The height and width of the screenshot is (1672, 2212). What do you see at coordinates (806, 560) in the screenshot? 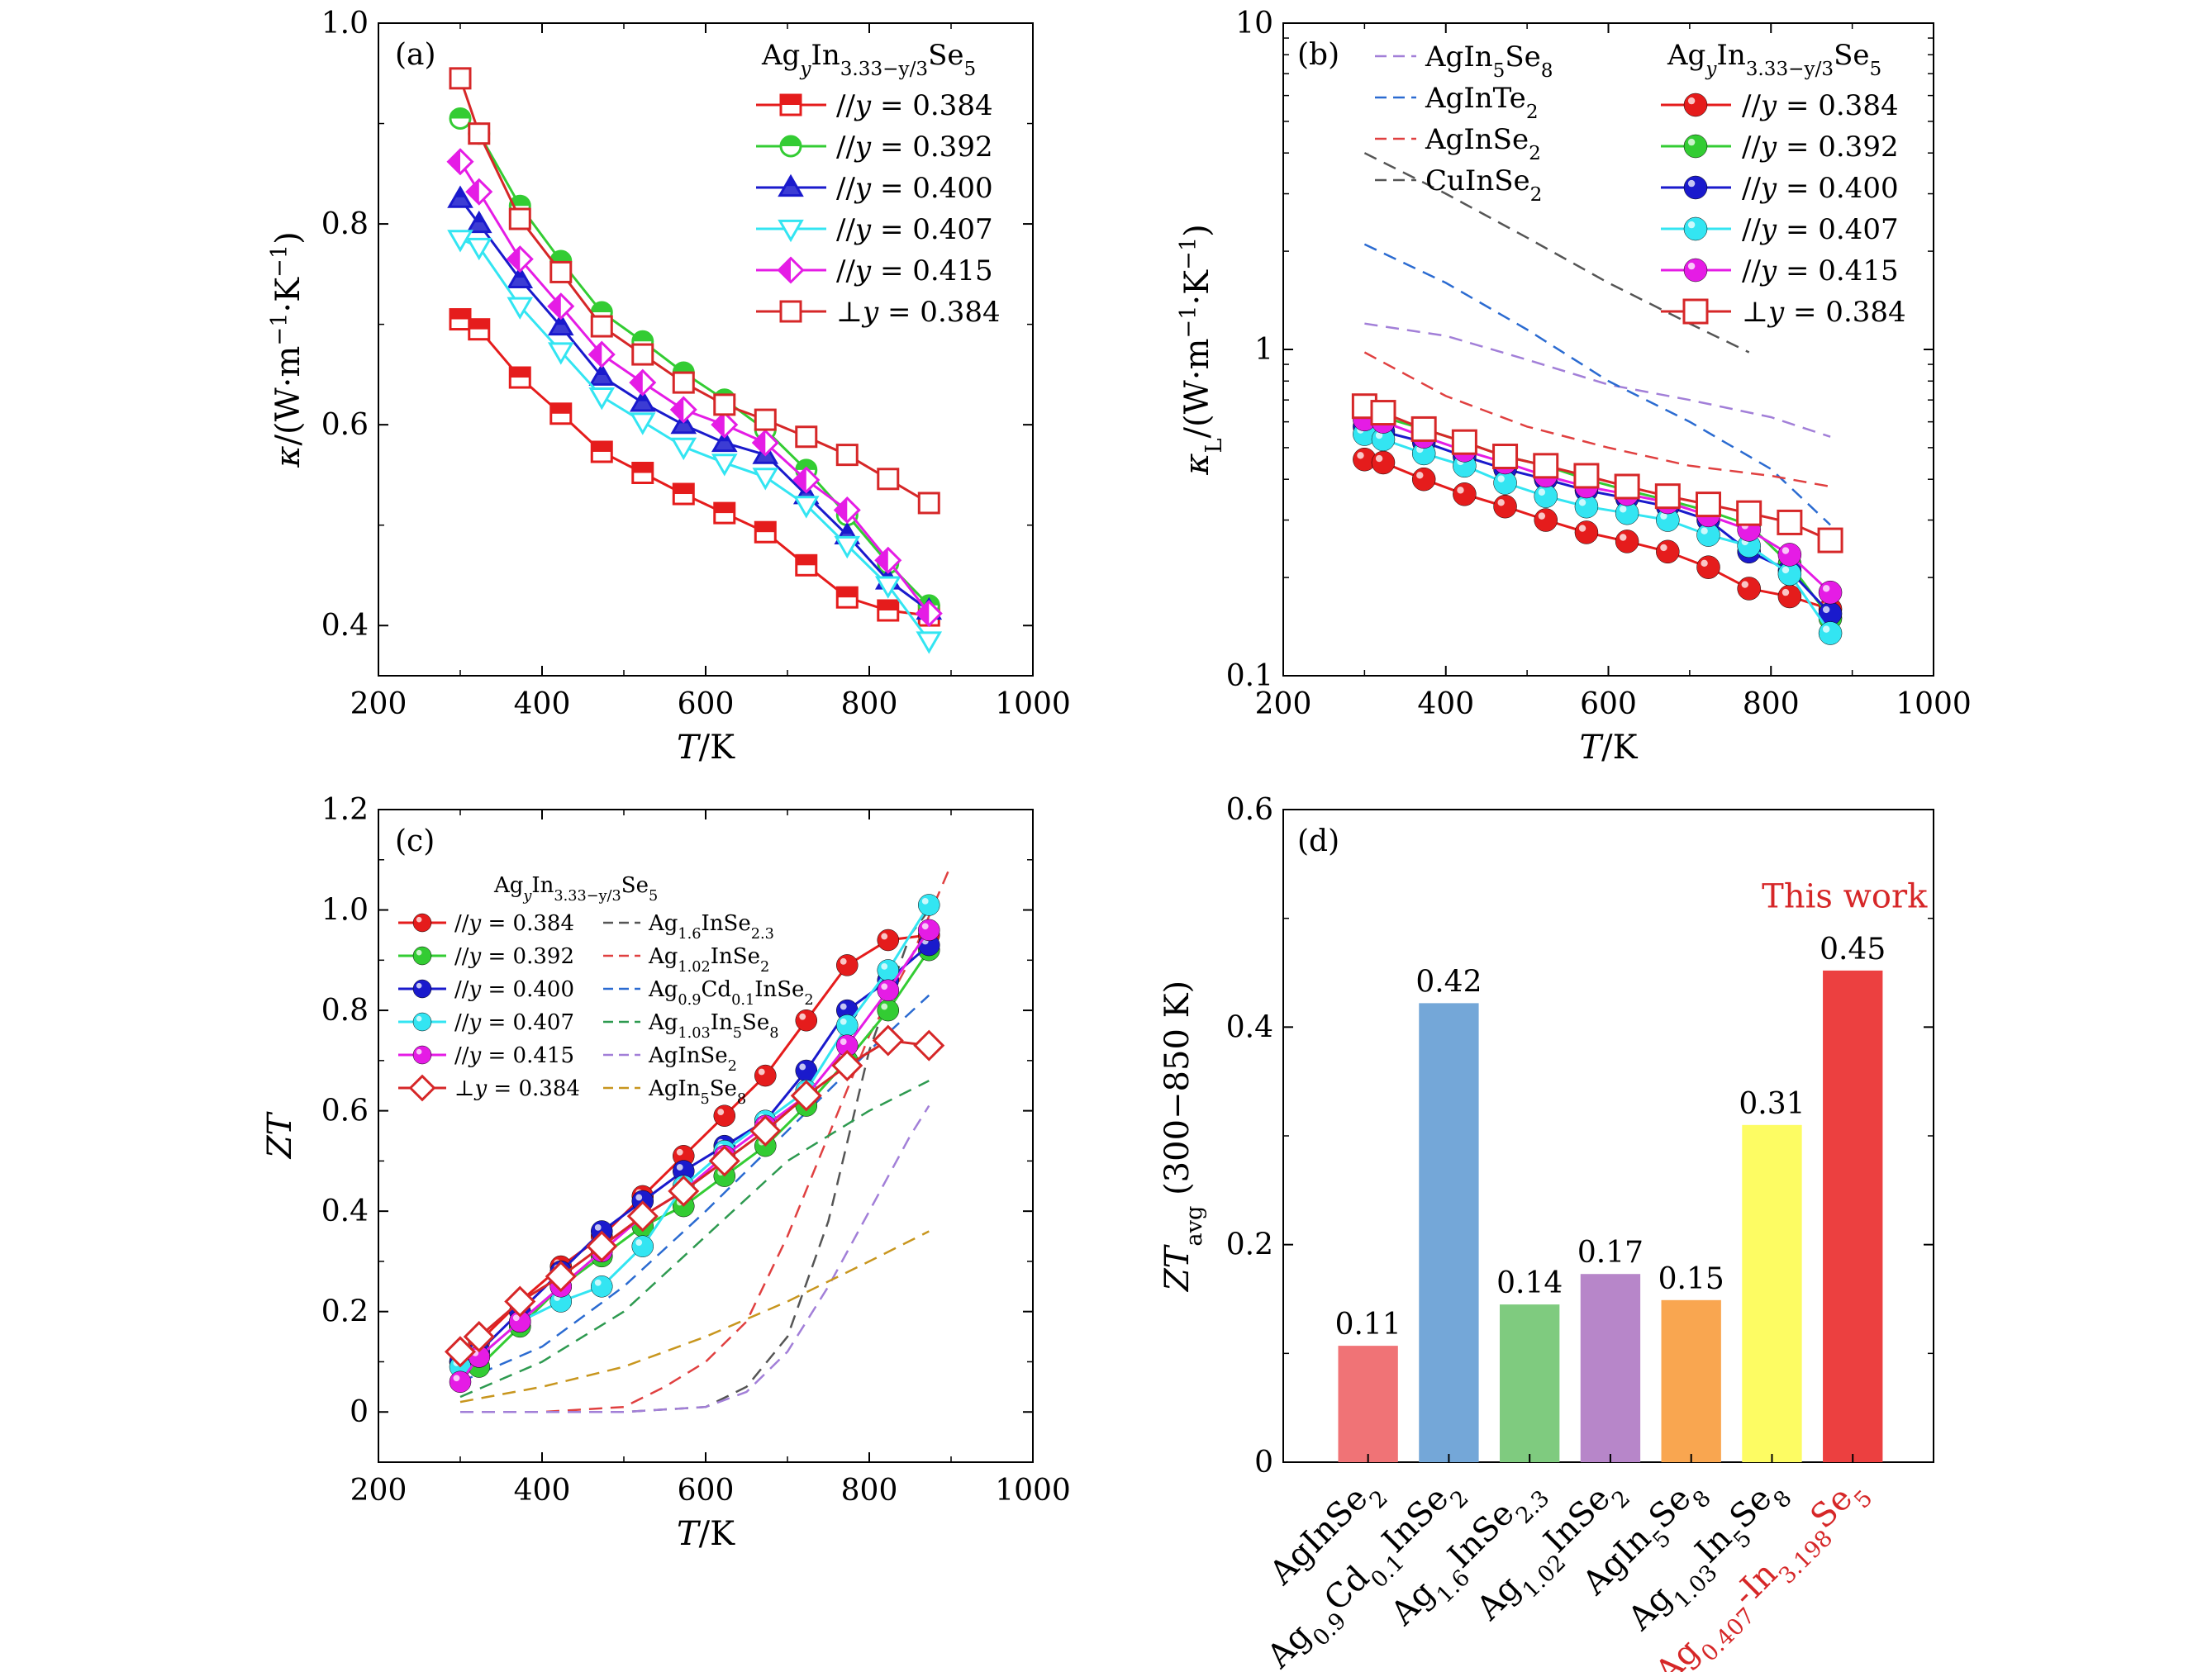
I see `data-point-y-0-384-723-fill` at bounding box center [806, 560].